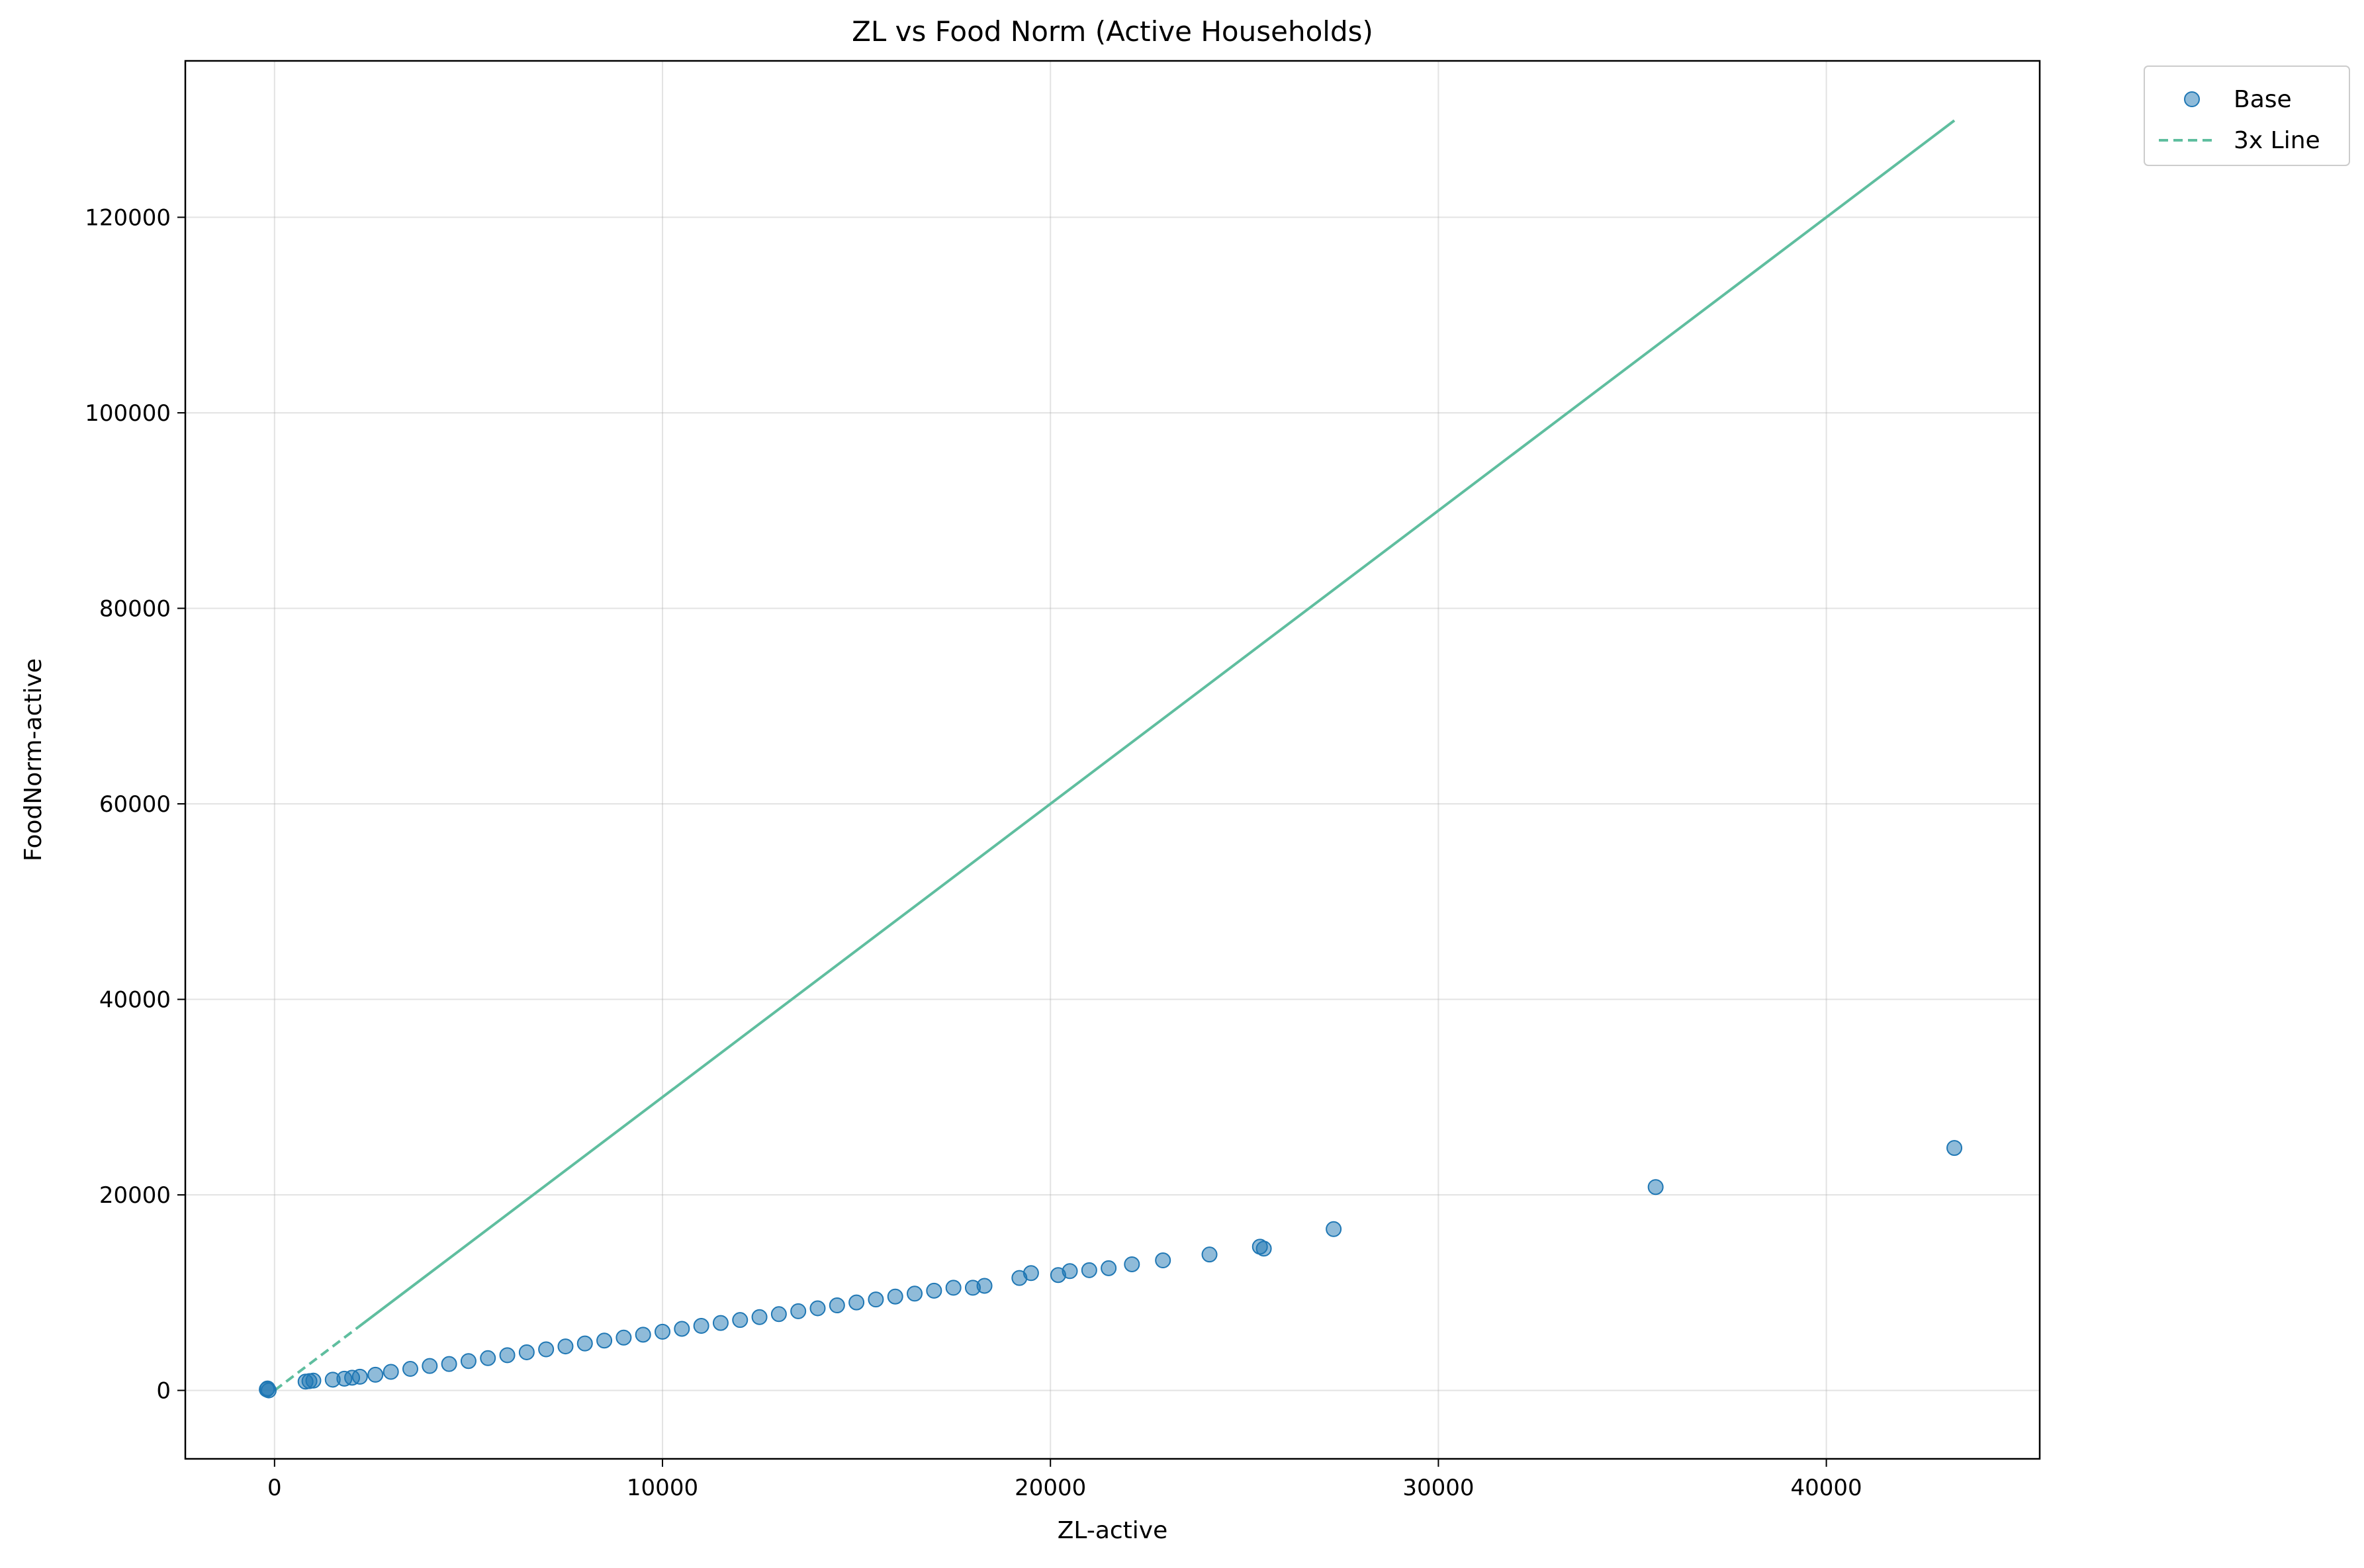 The image size is (2364, 1568). I want to click on scatter-points, so click(1111, 1269).